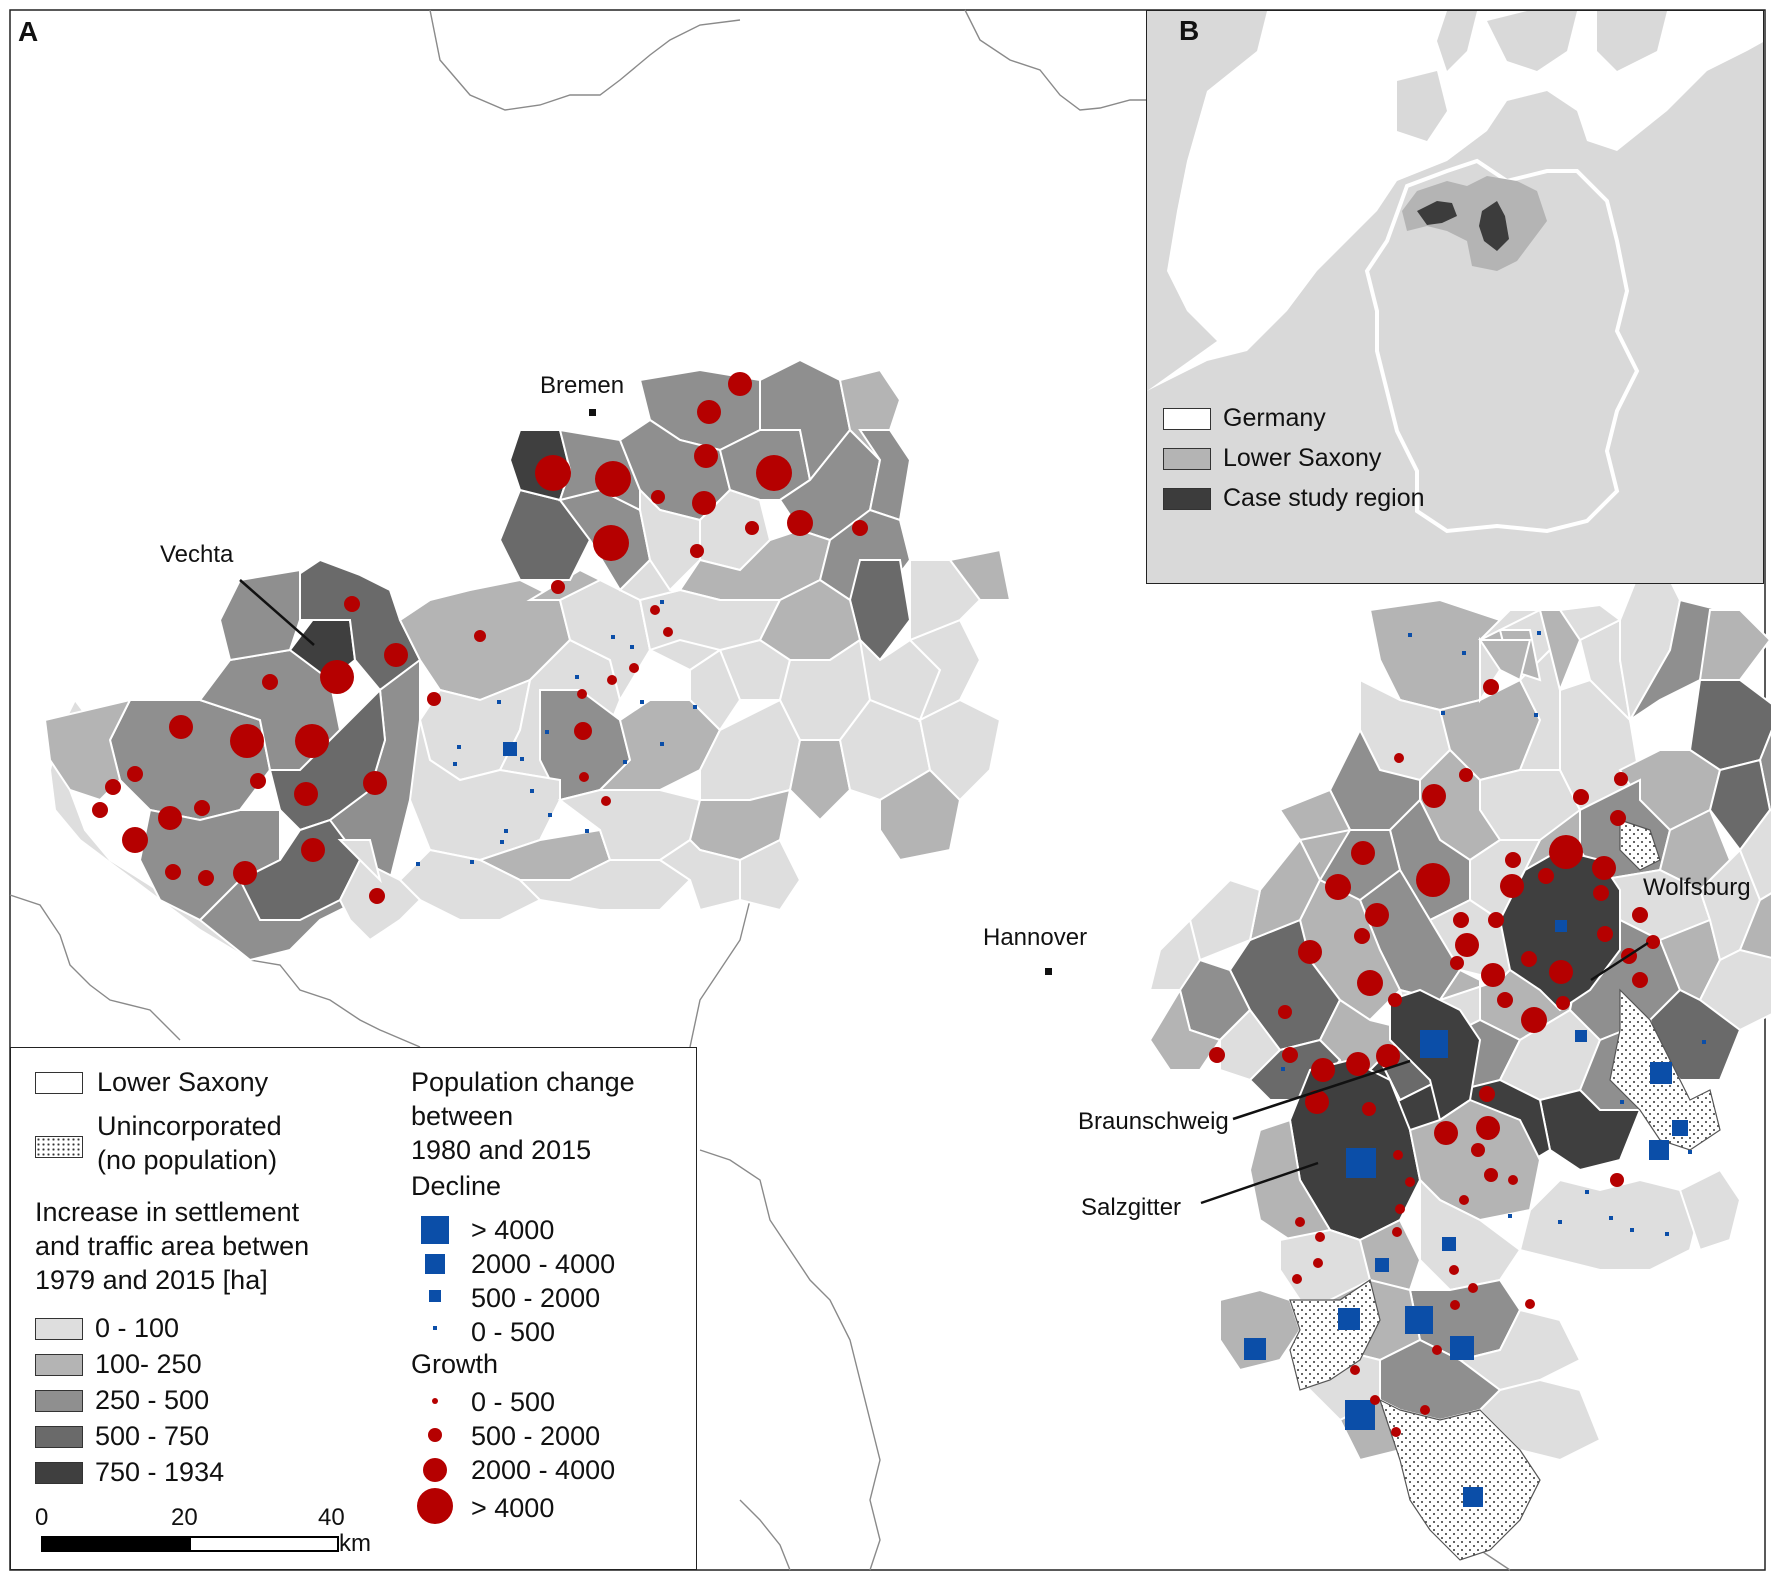 This screenshot has height=1578, width=1771. I want to click on panel-b-letter: B, so click(1189, 30).